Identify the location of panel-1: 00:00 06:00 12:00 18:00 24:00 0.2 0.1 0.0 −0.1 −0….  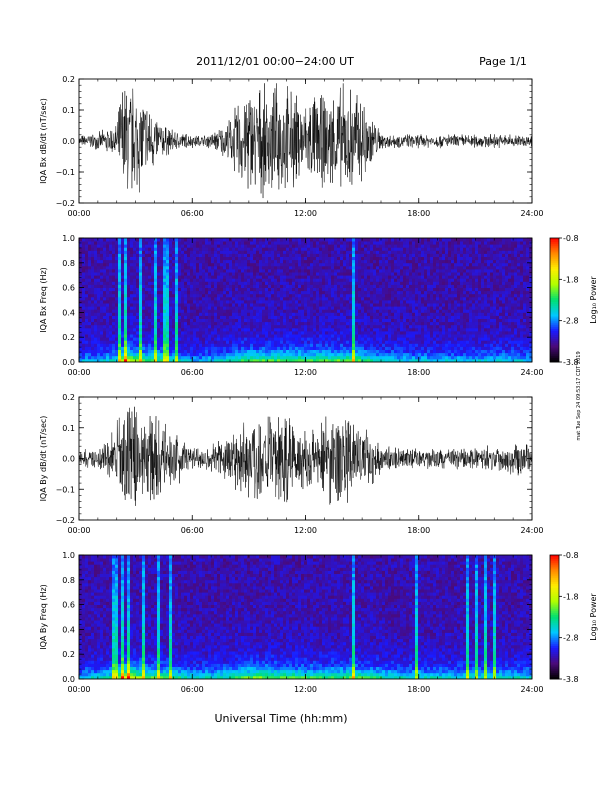
(291, 146).